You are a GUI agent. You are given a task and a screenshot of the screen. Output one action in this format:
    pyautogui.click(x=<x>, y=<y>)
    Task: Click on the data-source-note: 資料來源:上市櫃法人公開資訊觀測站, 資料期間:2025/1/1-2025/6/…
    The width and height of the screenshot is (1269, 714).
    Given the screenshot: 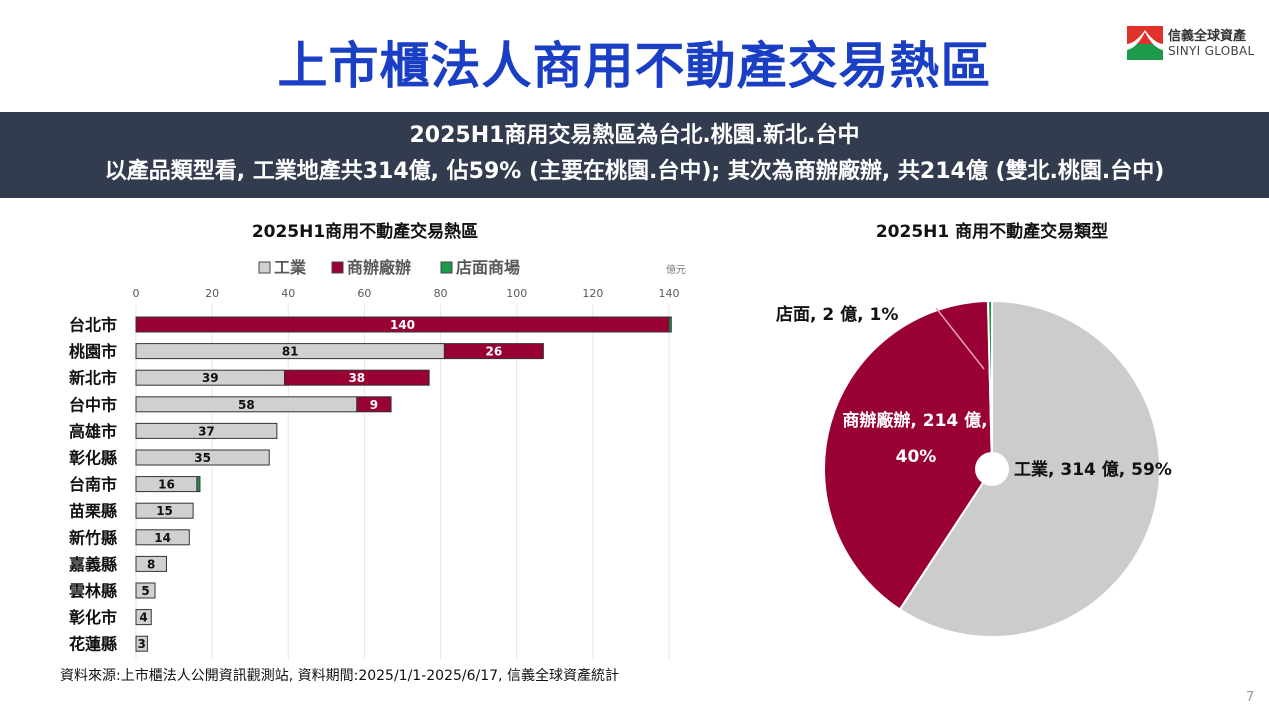 What is the action you would take?
    pyautogui.click(x=339, y=676)
    